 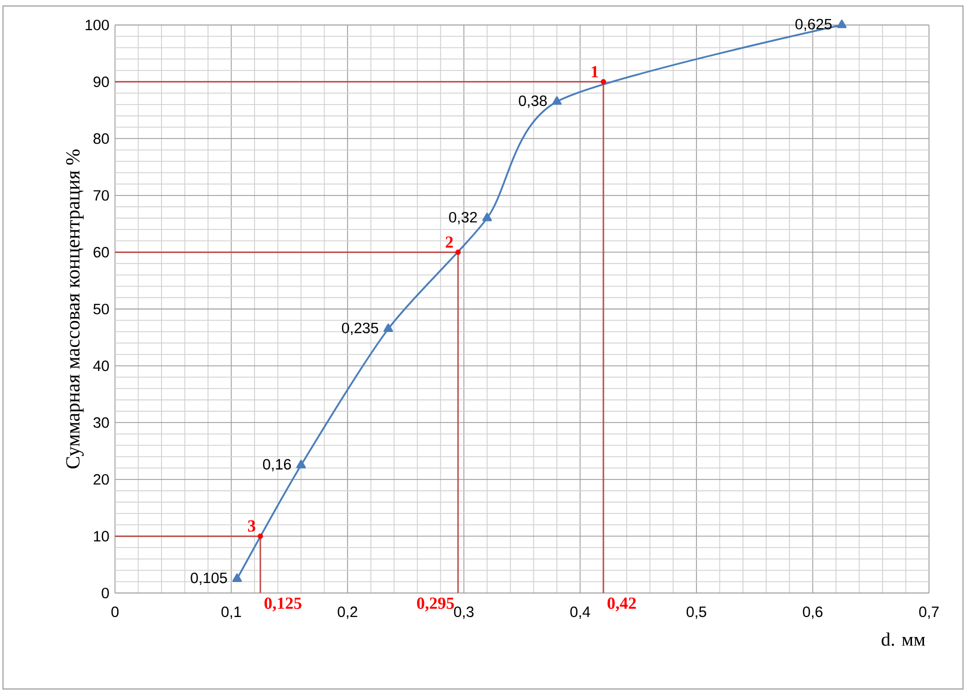 What do you see at coordinates (929, 612) in the screenshot?
I see `x-tick-label: 0,7` at bounding box center [929, 612].